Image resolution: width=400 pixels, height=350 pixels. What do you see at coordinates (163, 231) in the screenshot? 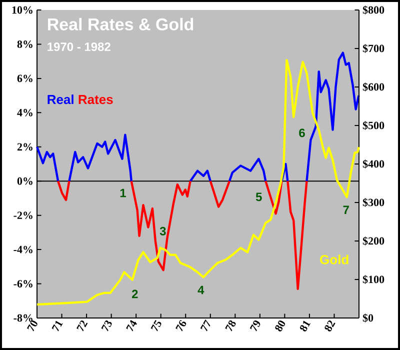
I see `annotation: 3` at bounding box center [163, 231].